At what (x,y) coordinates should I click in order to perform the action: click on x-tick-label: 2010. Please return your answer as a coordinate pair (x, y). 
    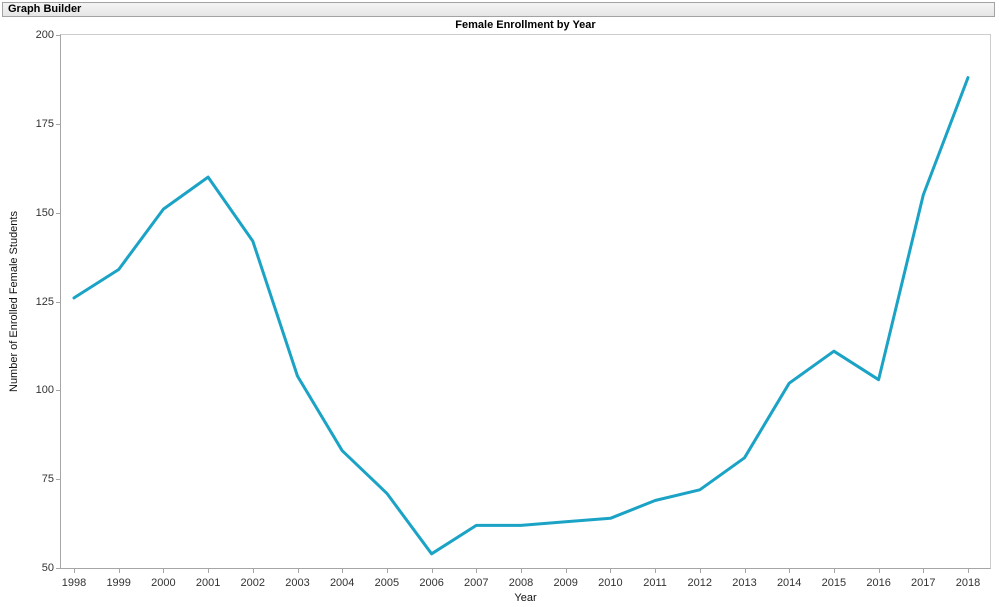
    Looking at the image, I should click on (610, 583).